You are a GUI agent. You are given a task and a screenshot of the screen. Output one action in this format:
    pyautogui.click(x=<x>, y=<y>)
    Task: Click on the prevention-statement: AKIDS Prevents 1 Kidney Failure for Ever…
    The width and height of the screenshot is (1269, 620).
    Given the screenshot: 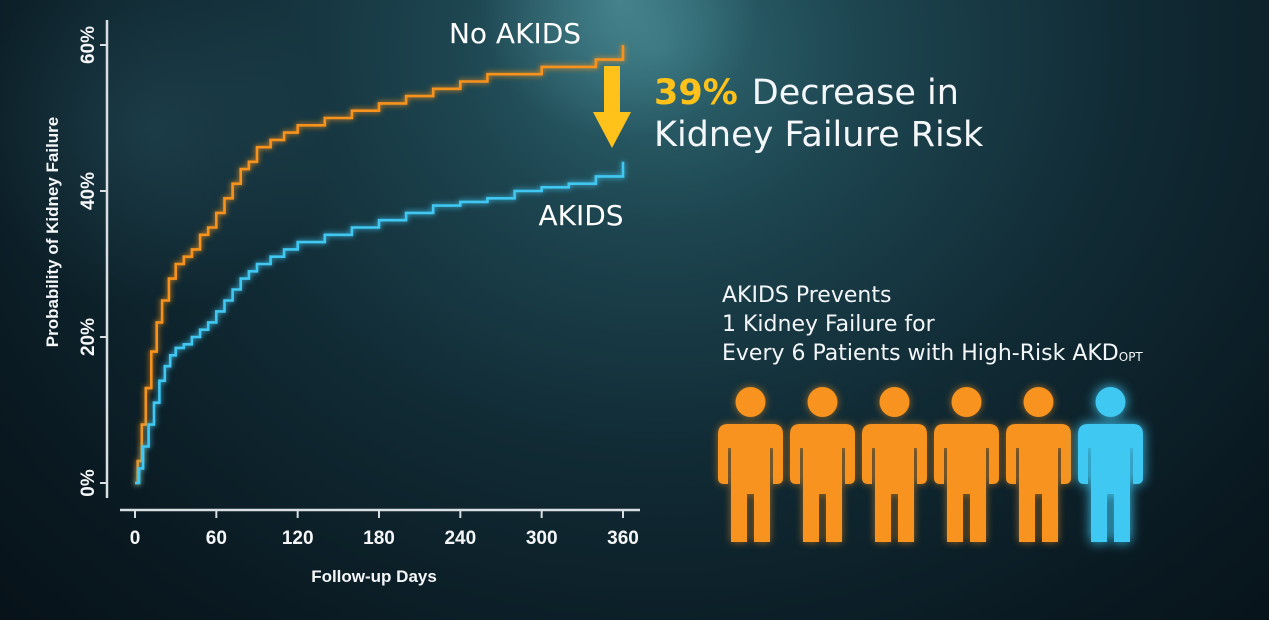 What is the action you would take?
    pyautogui.click(x=932, y=326)
    